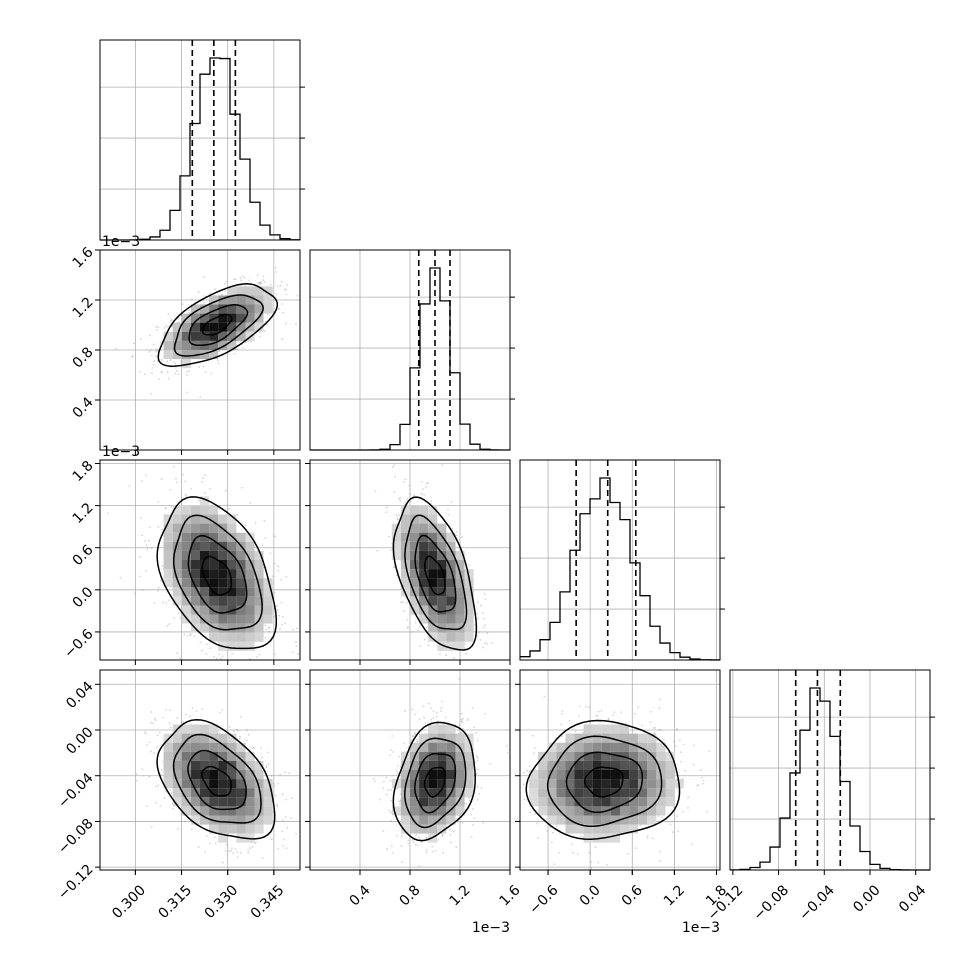 The height and width of the screenshot is (970, 970). I want to click on contours, so click(217, 573).